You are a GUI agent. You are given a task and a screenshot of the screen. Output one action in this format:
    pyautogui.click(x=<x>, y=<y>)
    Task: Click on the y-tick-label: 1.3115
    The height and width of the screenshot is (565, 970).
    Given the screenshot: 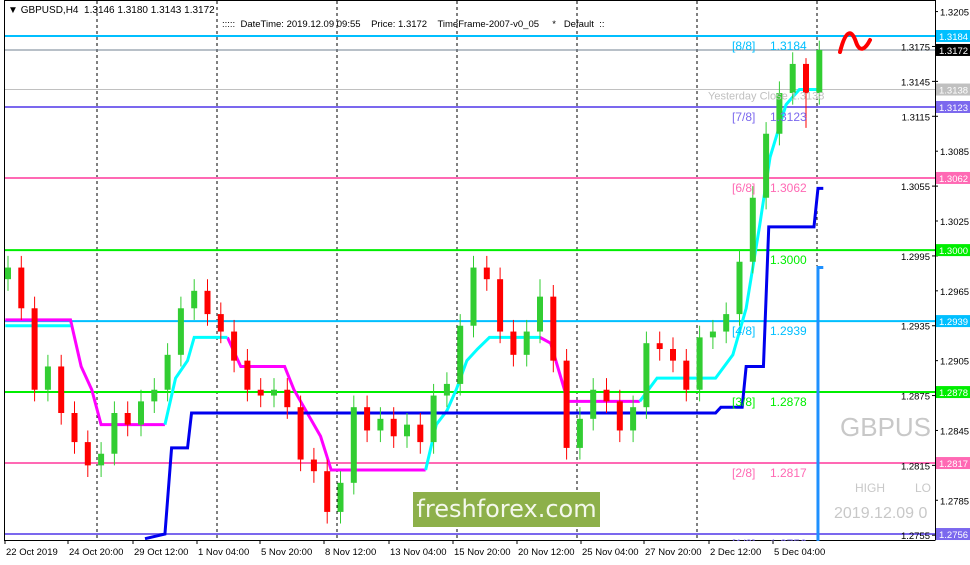 What is the action you would take?
    pyautogui.click(x=916, y=117)
    